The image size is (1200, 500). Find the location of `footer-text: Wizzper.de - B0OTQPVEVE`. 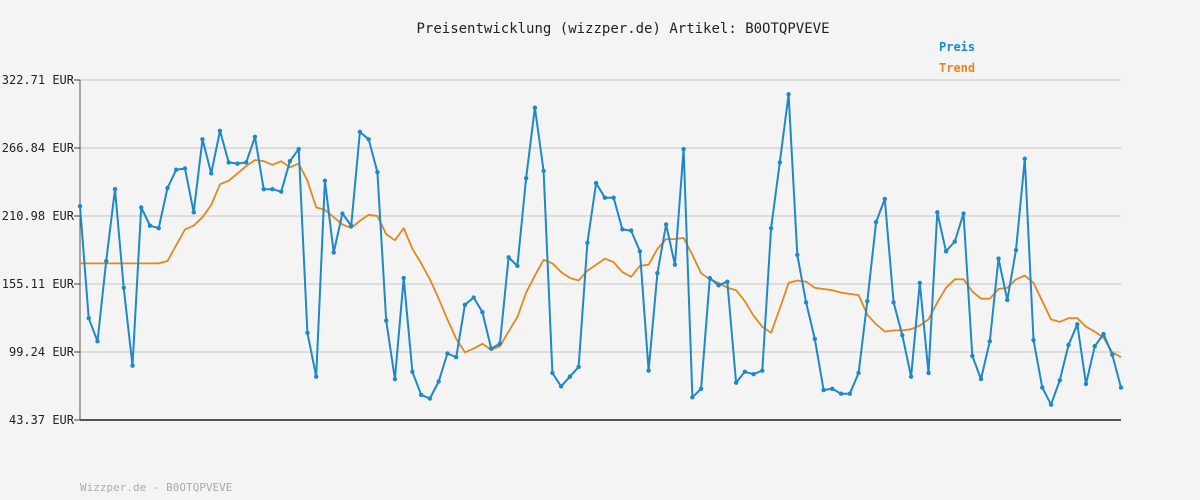

footer-text: Wizzper.de - B0OTQPVEVE is located at coordinates (156, 487).